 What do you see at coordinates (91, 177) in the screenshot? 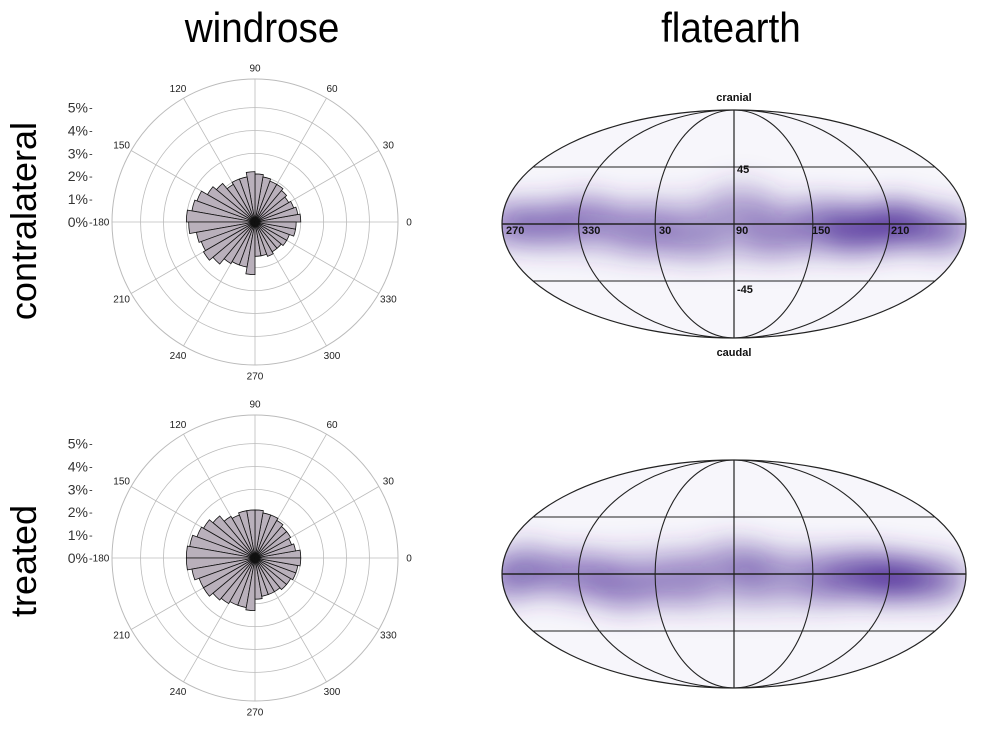
I see `windrose-contralateral-radial-tick-2: -` at bounding box center [91, 177].